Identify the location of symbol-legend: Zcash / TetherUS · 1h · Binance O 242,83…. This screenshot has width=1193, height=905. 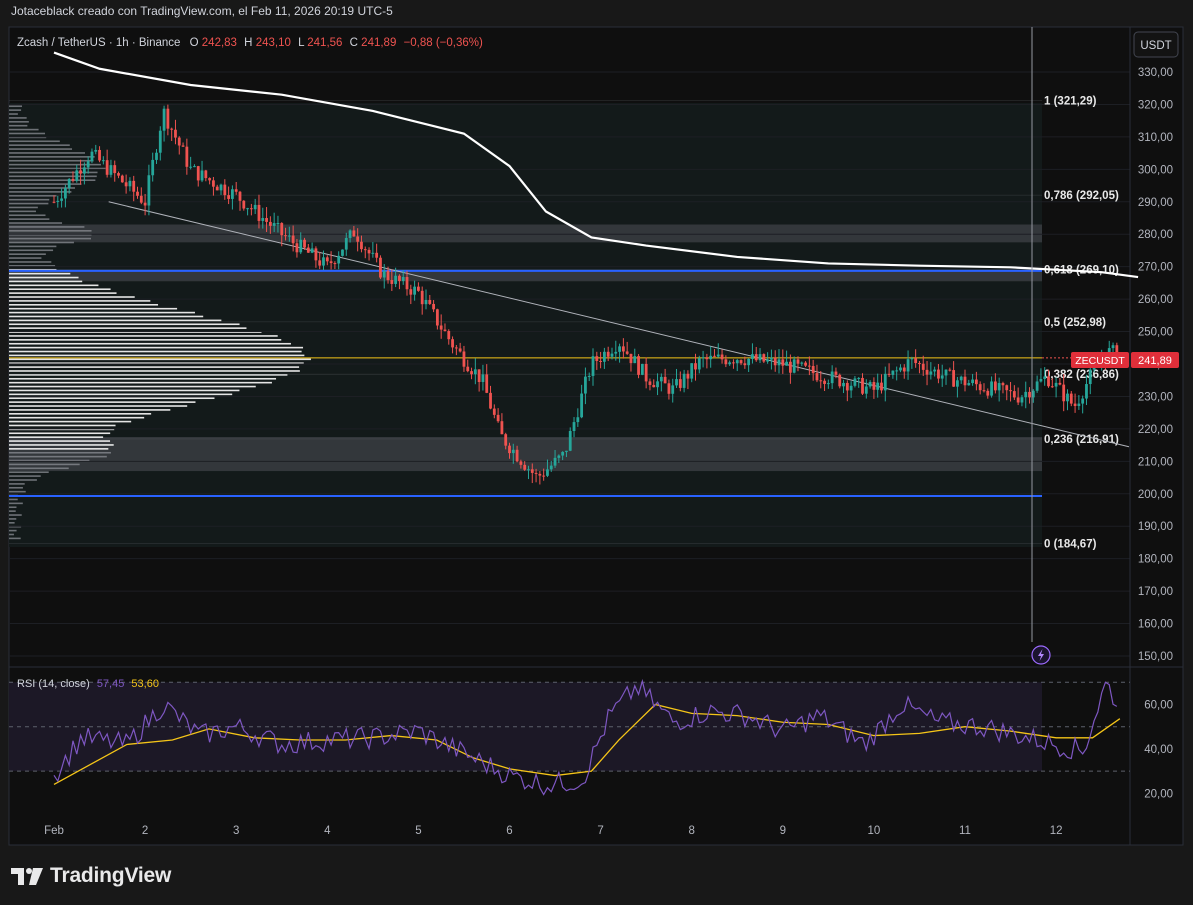
(250, 43).